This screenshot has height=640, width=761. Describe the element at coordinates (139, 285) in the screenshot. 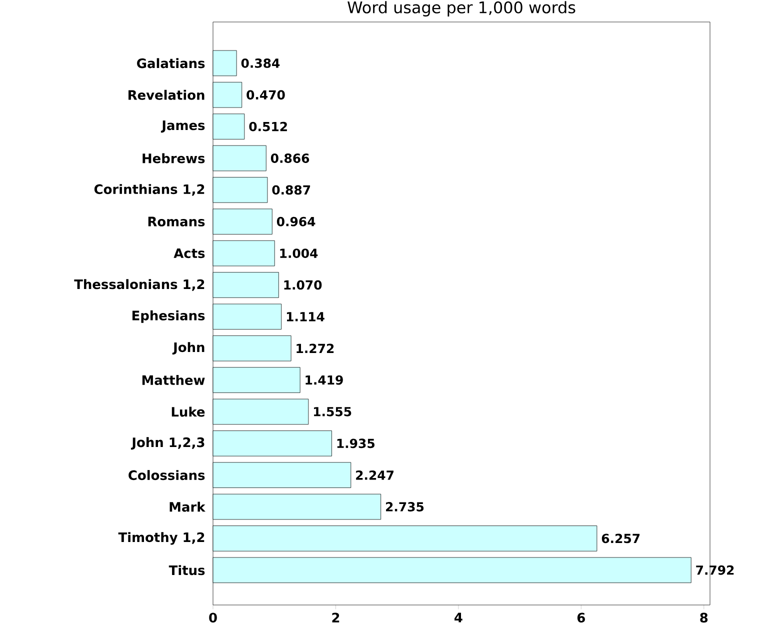

I see `y-tick-label: Thessalonians 1,2` at that location.